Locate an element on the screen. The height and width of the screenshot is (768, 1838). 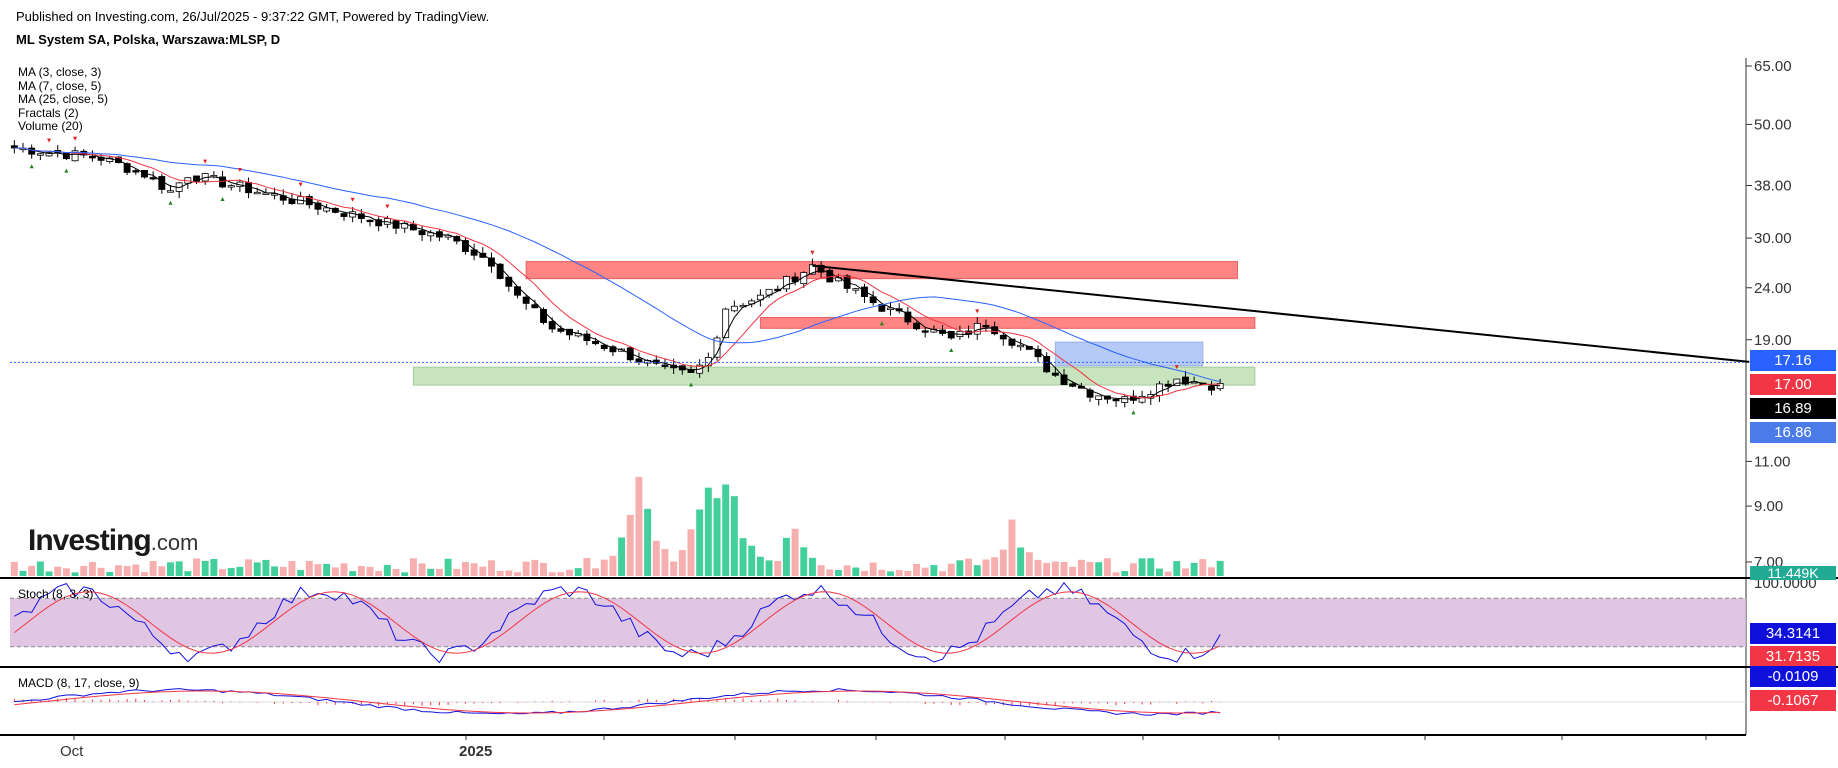
price-axis-label: 30.00 is located at coordinates (1773, 238).